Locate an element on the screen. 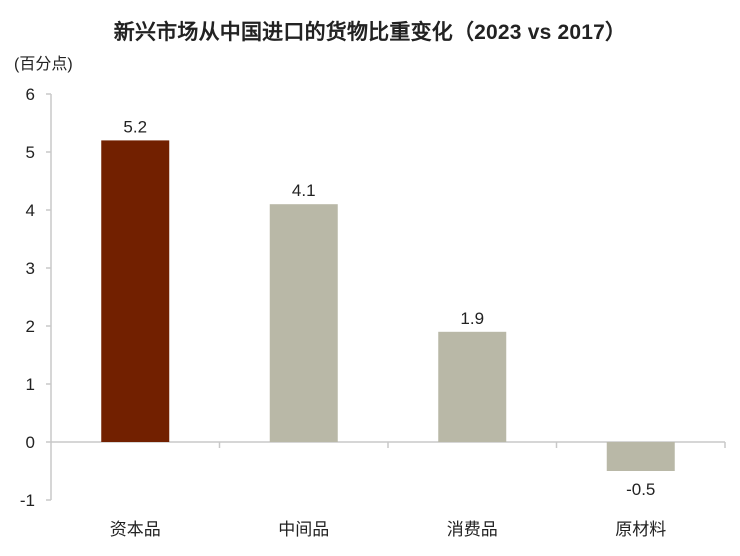  y-tick-label: 1 is located at coordinates (30, 384).